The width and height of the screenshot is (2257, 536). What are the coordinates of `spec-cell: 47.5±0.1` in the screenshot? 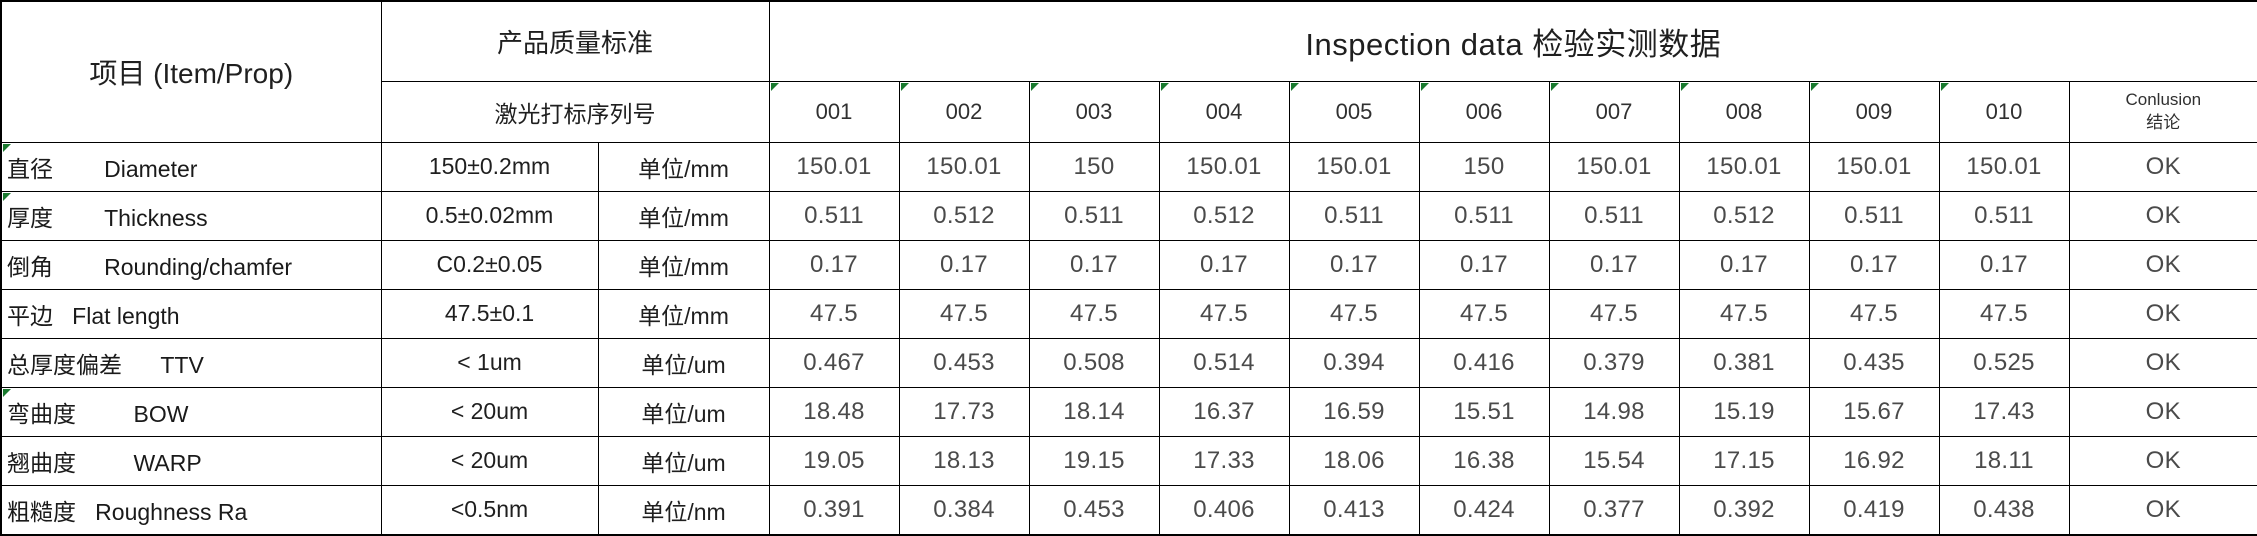 It's located at (489, 313).